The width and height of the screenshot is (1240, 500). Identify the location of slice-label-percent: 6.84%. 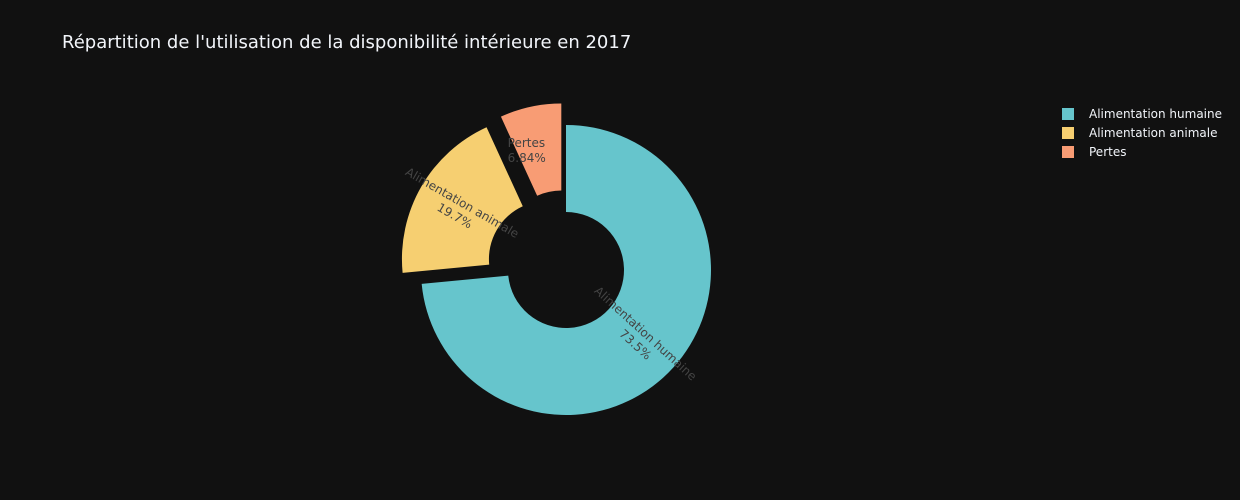
(527, 158).